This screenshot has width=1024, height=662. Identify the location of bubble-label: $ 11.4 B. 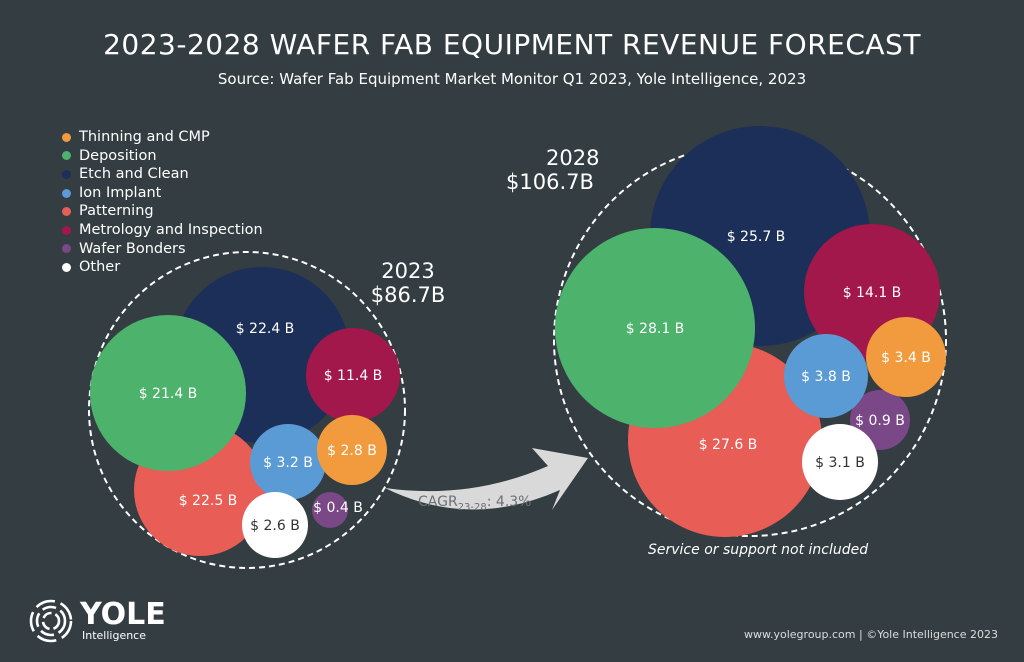
(353, 376).